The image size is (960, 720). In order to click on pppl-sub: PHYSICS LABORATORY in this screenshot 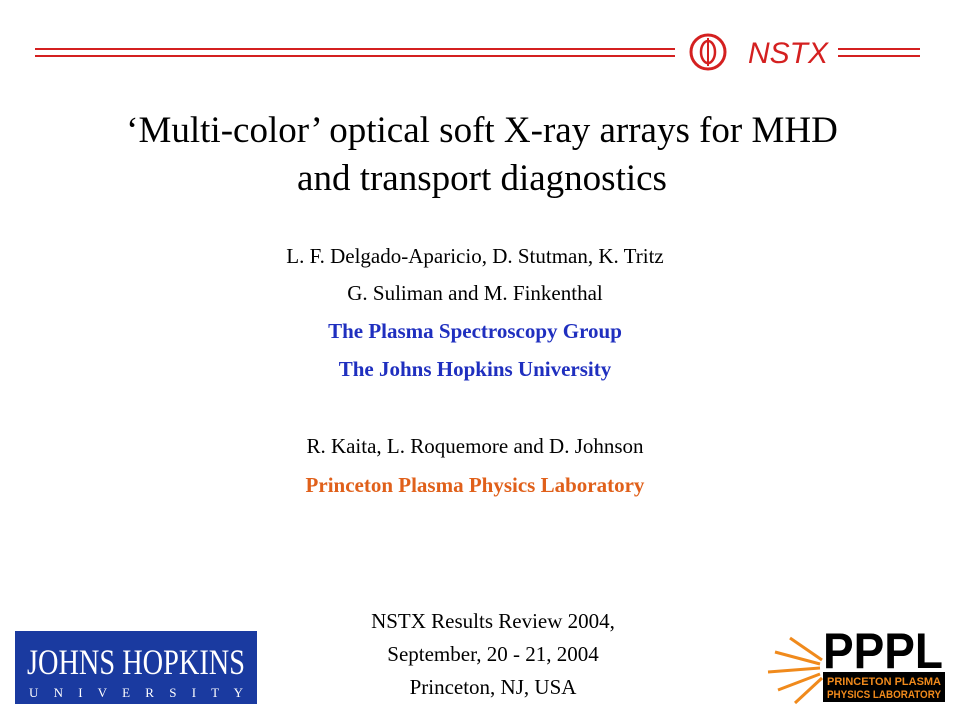, I will do `click(884, 695)`.